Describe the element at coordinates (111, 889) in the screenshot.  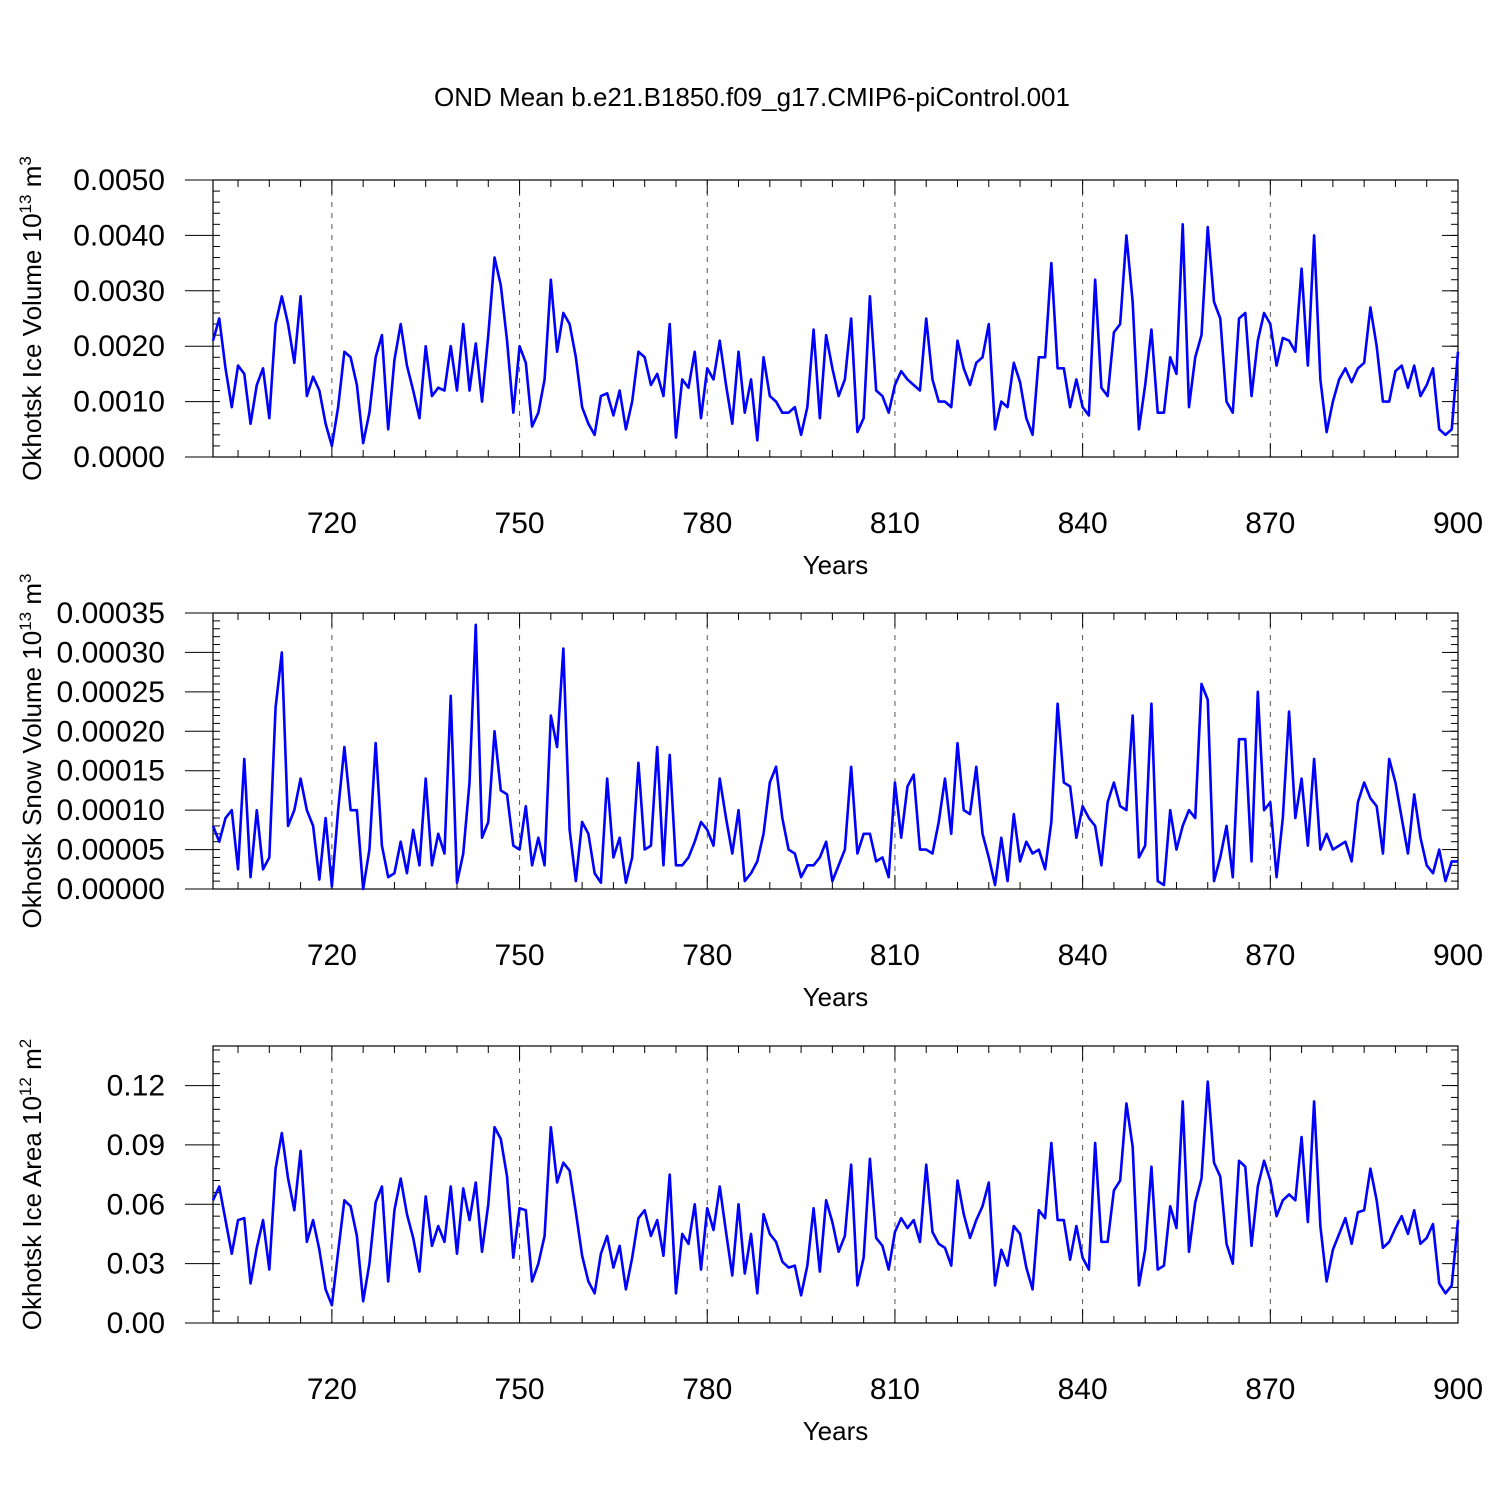
I see `y-tick-label: 0.00000` at that location.